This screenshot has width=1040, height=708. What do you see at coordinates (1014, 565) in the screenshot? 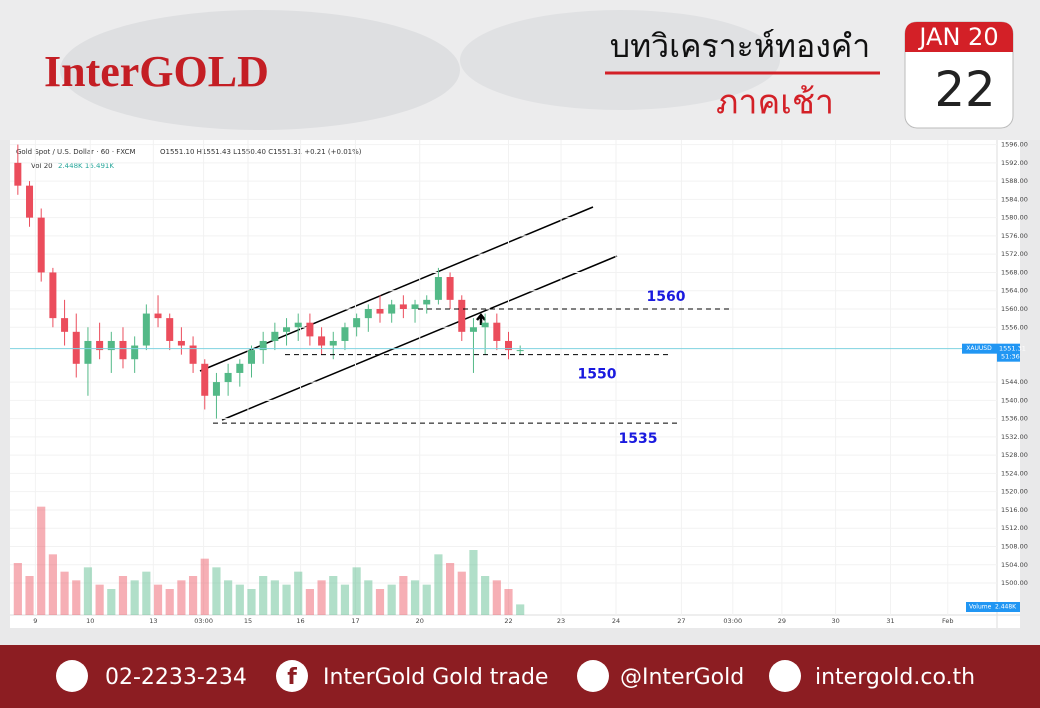
I see `y-tick-label: 1504.00` at bounding box center [1014, 565].